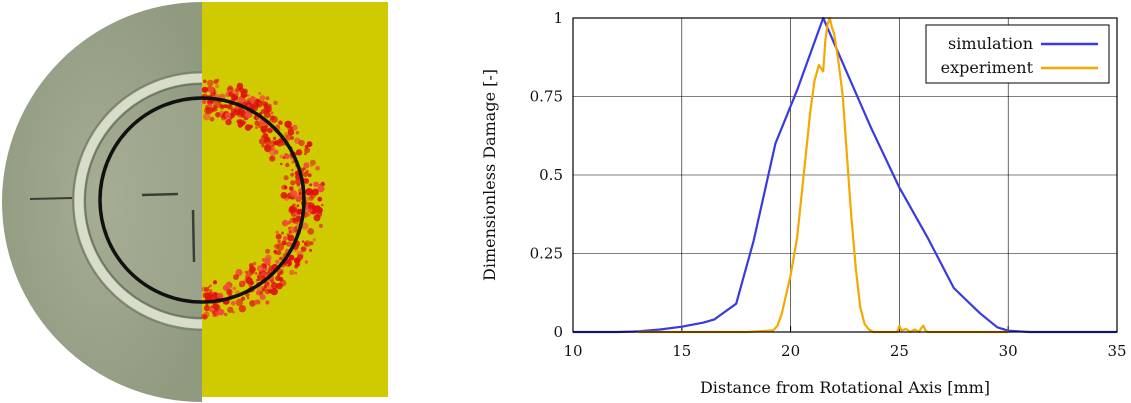 Image resolution: width=1131 pixels, height=403 pixels. What do you see at coordinates (1017, 54) in the screenshot?
I see `legend-box` at bounding box center [1017, 54].